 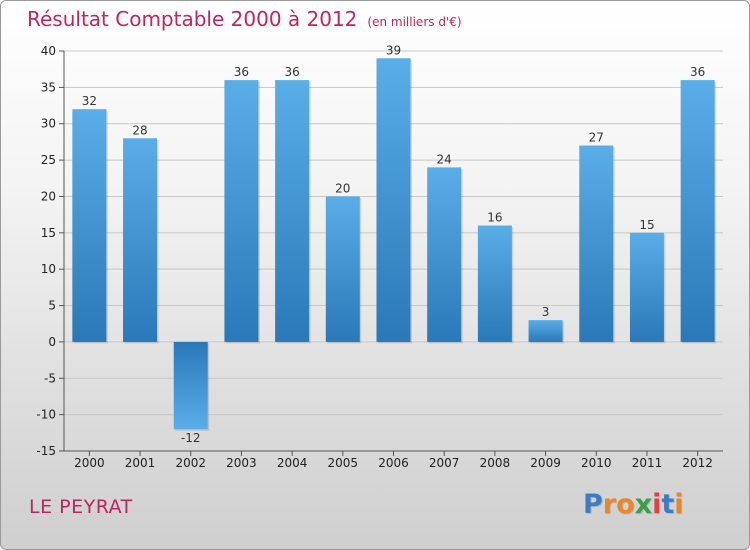 I want to click on data-label-2011: 15, so click(x=646, y=225).